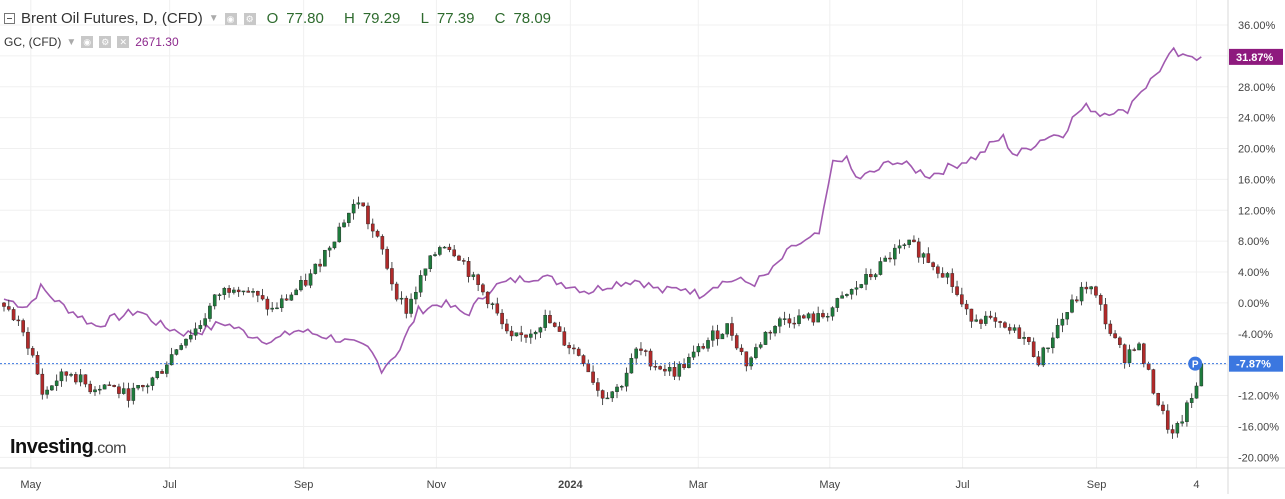  What do you see at coordinates (1255, 58) in the screenshot?
I see `last-value-tag-label: 31.87%` at bounding box center [1255, 58].